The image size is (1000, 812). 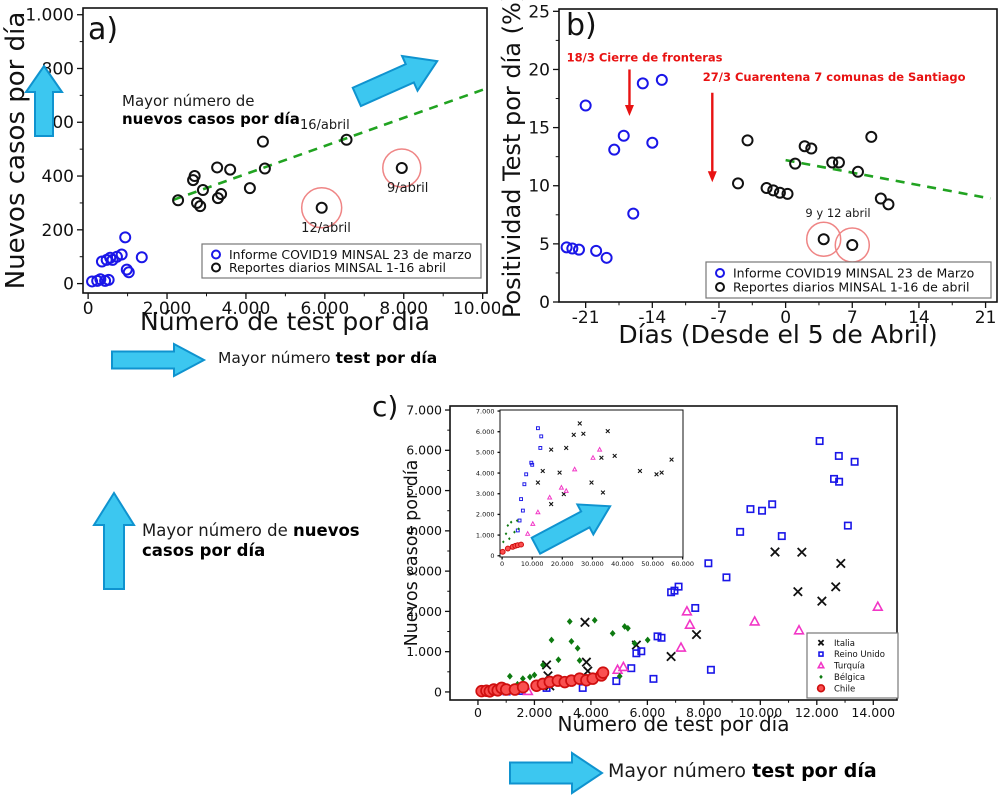 What do you see at coordinates (834, 77) in the screenshot?
I see `svg-text:27/3 Cuarentena 7 comunas de S: 27/3 Cuarentena 7 comunas de Santiago` at bounding box center [834, 77].